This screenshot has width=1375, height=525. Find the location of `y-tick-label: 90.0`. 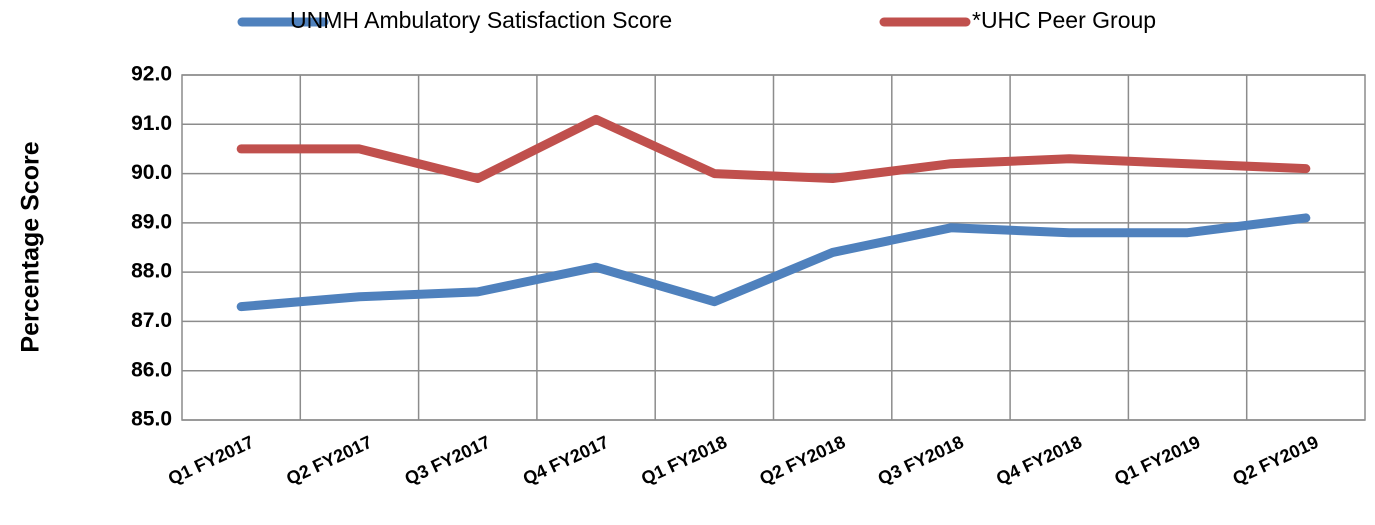

y-tick-label: 90.0 is located at coordinates (151, 172).